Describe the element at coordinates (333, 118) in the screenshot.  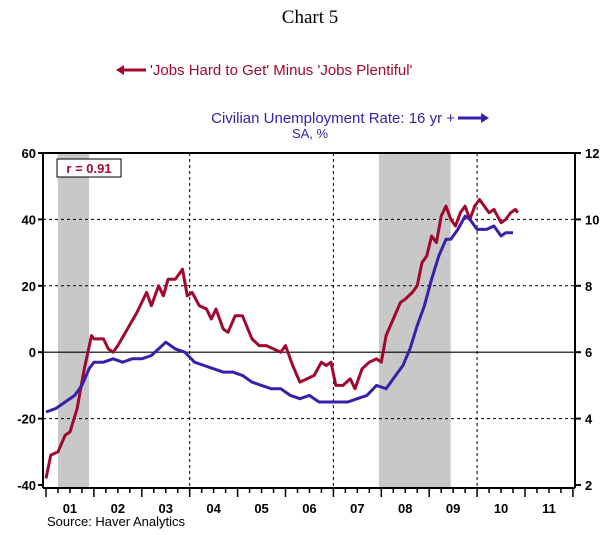
I see `legend-blue-label: Civilian Unemployment Rate: 16 yr +` at that location.